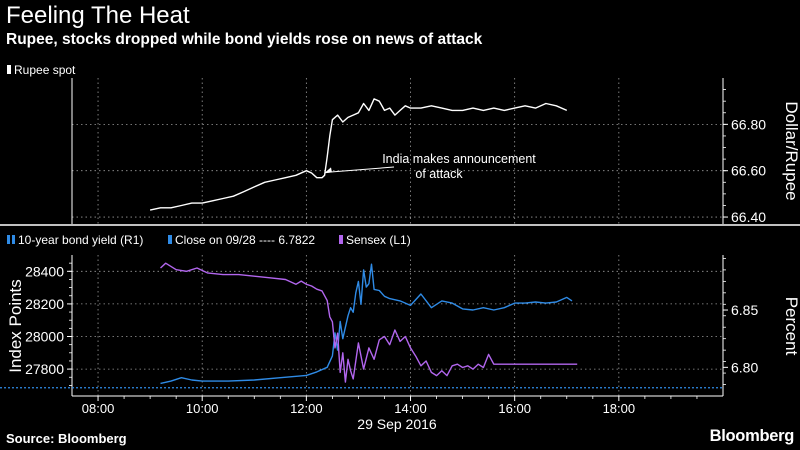  I want to click on bottom-right-tick-label: 6.80, so click(744, 367).